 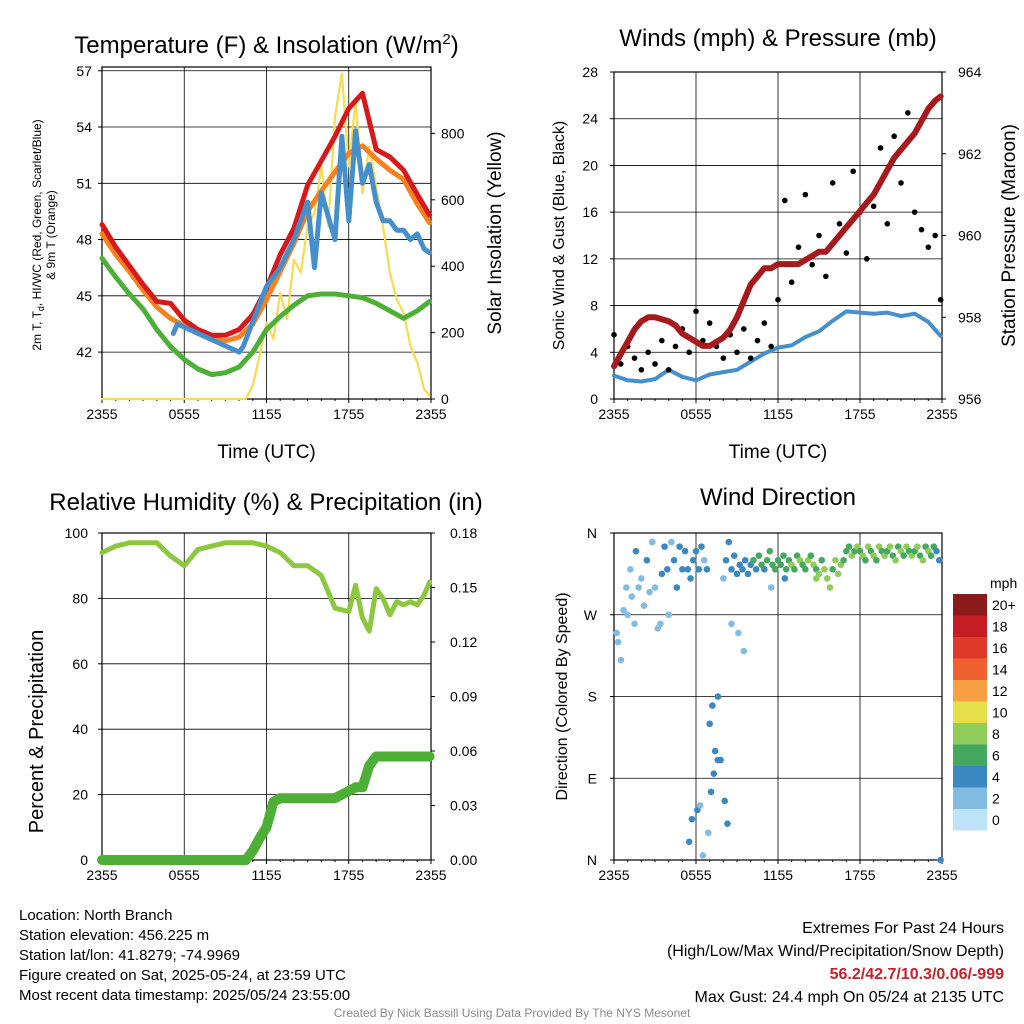 I want to click on wind-ytick-label: 8, so click(x=594, y=306).